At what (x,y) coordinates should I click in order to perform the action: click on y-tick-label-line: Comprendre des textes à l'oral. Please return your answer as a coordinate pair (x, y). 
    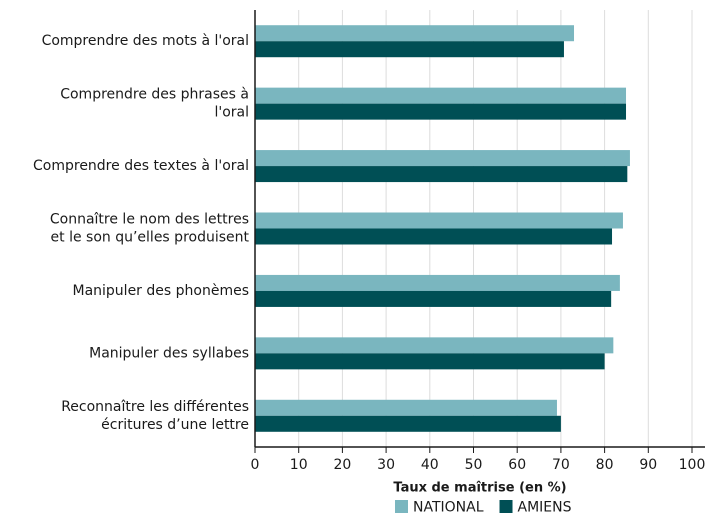
    Looking at the image, I should click on (141, 166).